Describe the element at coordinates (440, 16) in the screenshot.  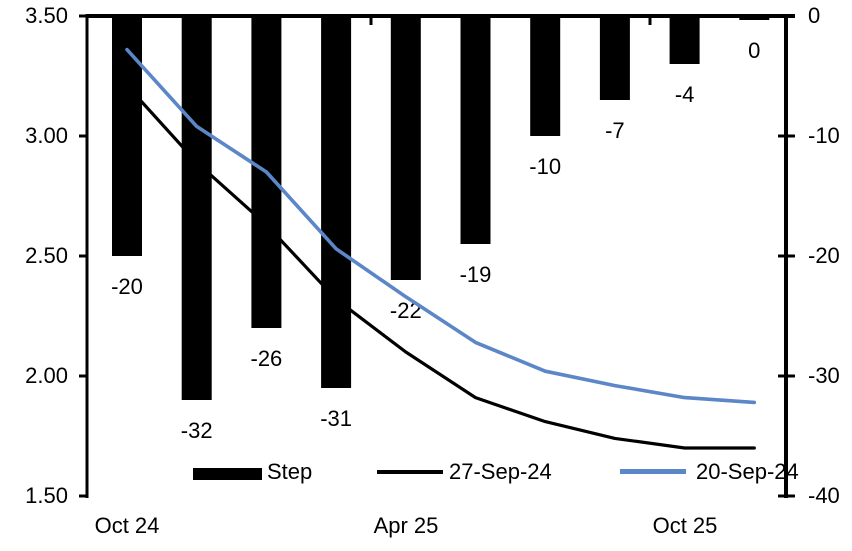
I see `top-axis-line` at that location.